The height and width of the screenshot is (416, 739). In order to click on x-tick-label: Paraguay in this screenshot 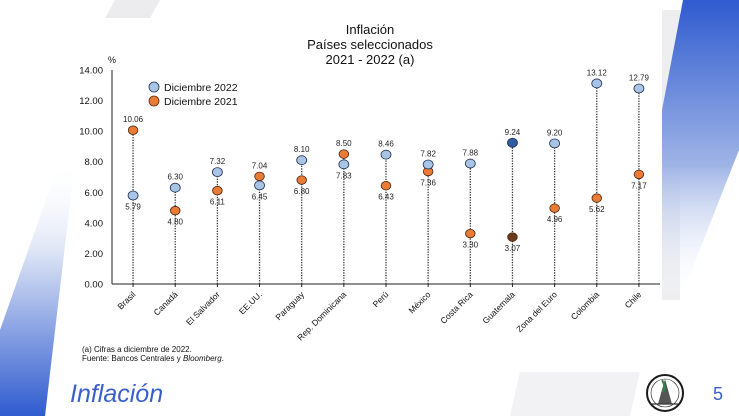, I will do `click(289, 305)`.